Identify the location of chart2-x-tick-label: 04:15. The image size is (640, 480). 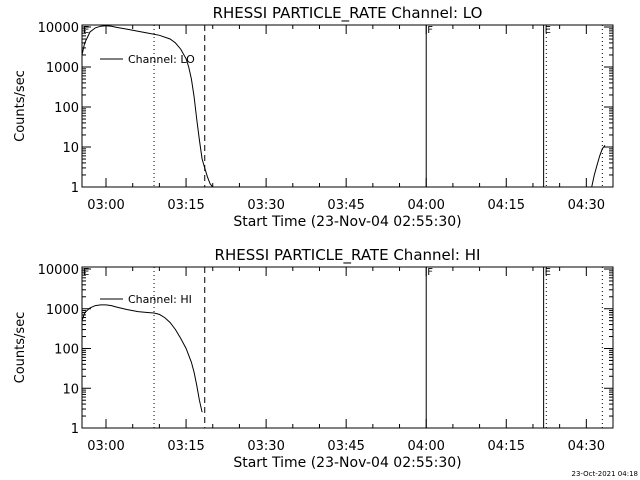
(506, 446).